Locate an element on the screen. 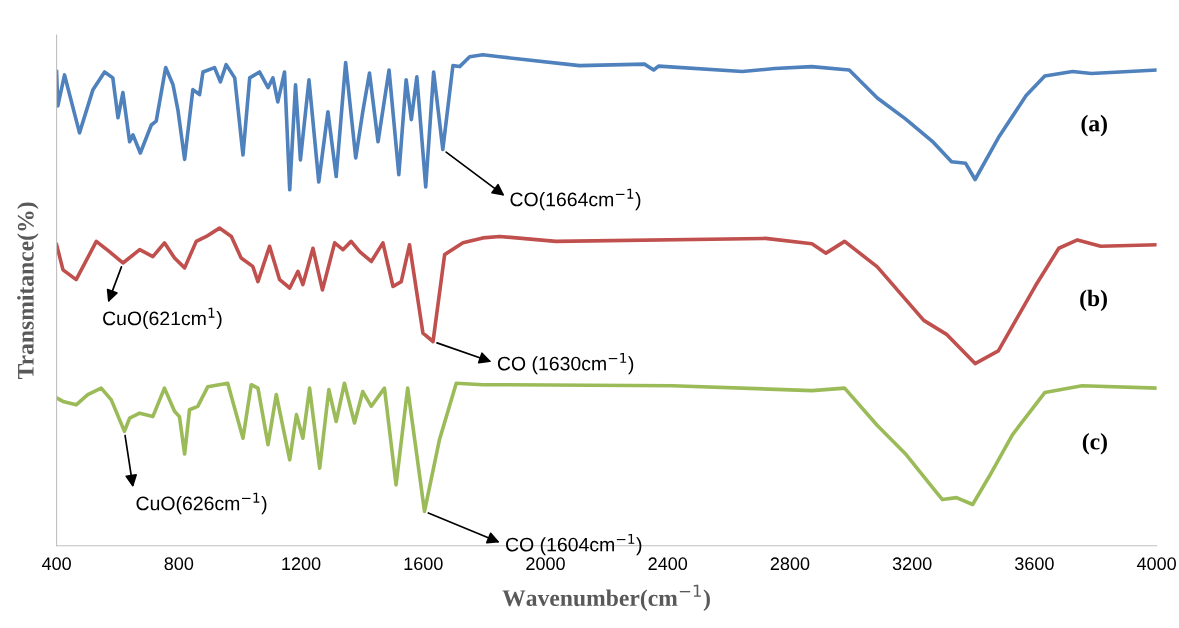 The height and width of the screenshot is (628, 1179). x-tick-label: 4000 is located at coordinates (1156, 564).